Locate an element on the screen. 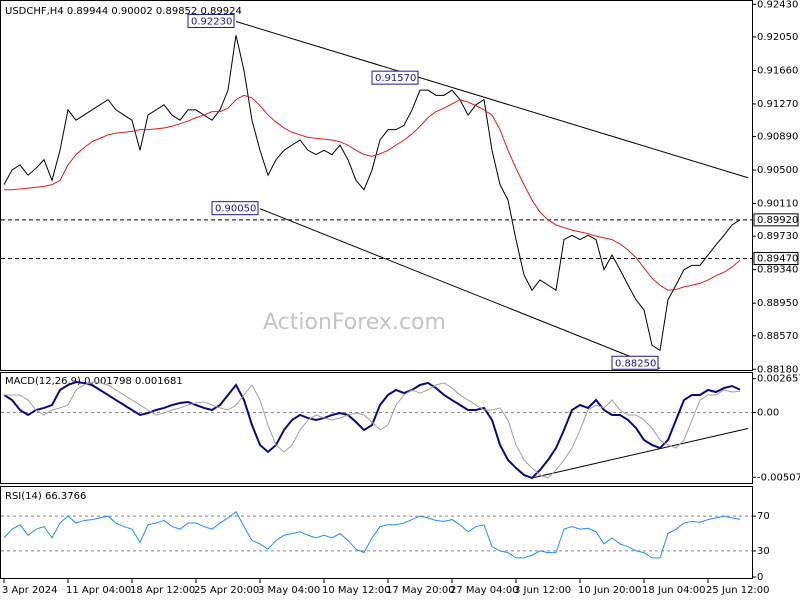 The height and width of the screenshot is (600, 800). annotation-label: 0.90050 is located at coordinates (235, 209).